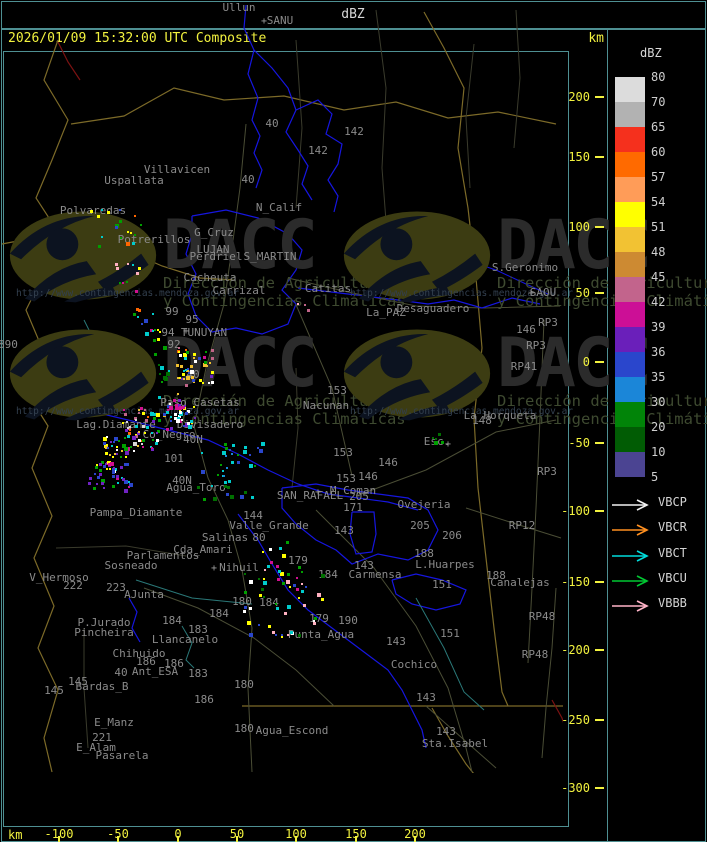 The width and height of the screenshot is (707, 842). Describe the element at coordinates (630, 530) in the screenshot. I see `vbcr-arrow` at that location.